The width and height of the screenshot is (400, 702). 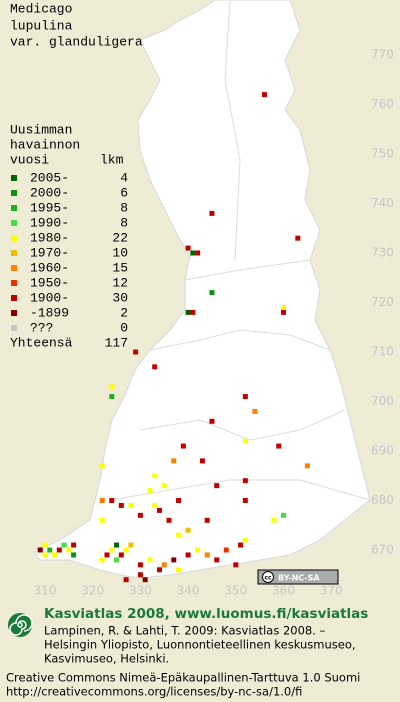 What do you see at coordinates (106, 659) in the screenshot?
I see `citation-line: Kasvimuseo, Helsinki.` at bounding box center [106, 659].